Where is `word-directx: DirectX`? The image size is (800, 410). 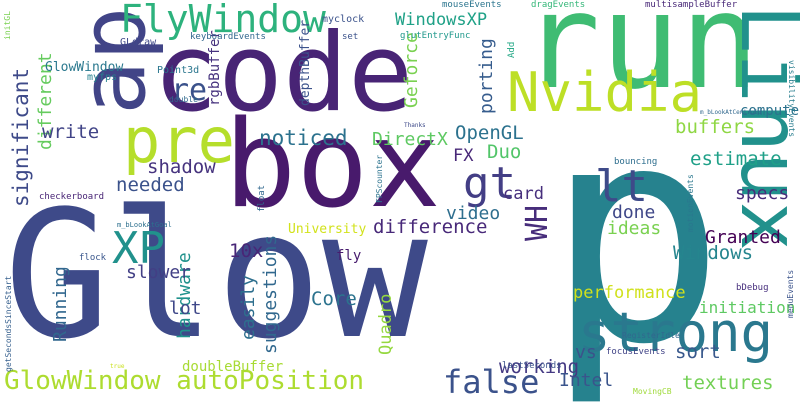
word-directx: DirectX is located at coordinates (410, 139).